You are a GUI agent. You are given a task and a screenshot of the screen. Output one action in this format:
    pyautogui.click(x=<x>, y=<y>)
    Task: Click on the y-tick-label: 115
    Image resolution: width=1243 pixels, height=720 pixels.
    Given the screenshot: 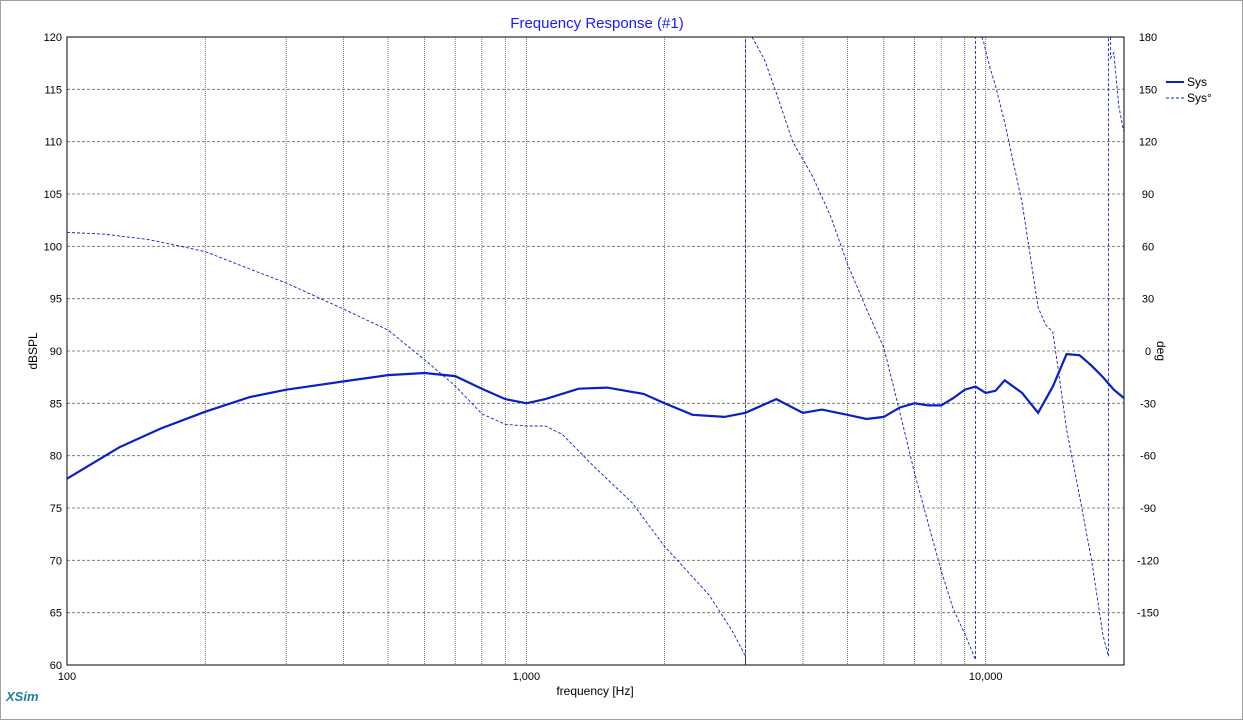 What is the action you would take?
    pyautogui.click(x=53, y=90)
    